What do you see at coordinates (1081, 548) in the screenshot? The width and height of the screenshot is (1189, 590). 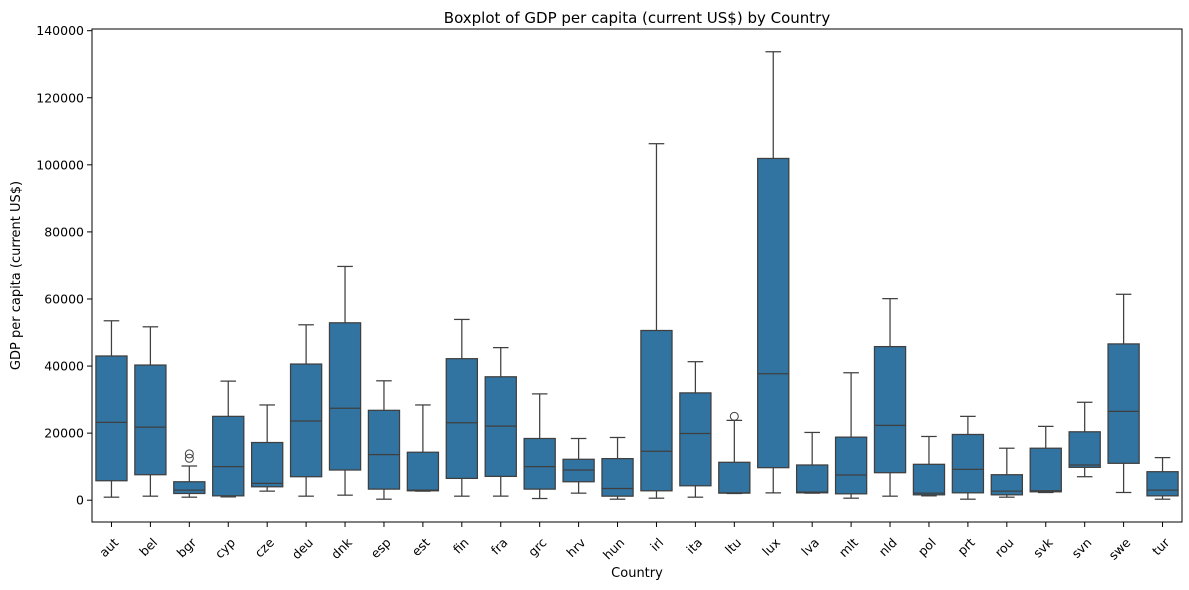 I see `x-tick-label: svn` at bounding box center [1081, 548].